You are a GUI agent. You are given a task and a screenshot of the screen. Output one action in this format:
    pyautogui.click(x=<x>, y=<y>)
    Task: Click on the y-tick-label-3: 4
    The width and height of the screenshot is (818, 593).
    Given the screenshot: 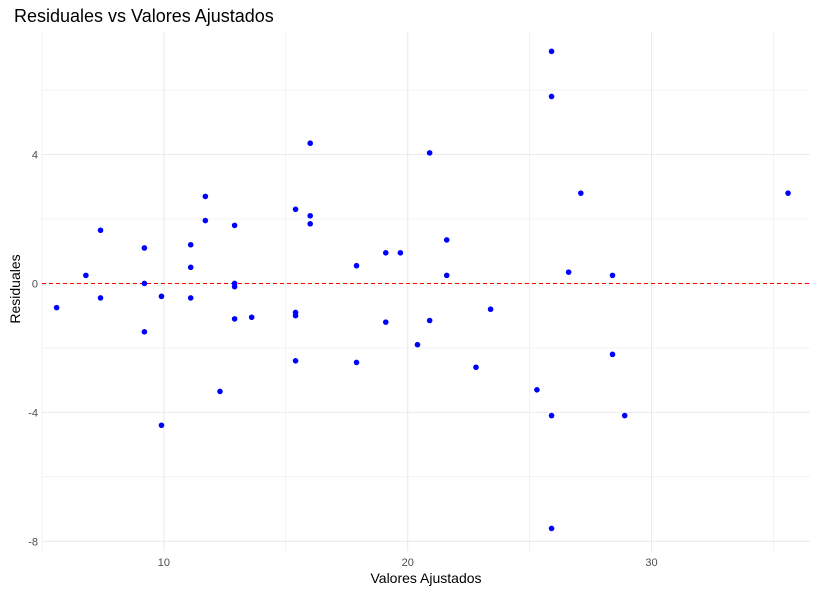 What is the action you would take?
    pyautogui.click(x=35, y=155)
    